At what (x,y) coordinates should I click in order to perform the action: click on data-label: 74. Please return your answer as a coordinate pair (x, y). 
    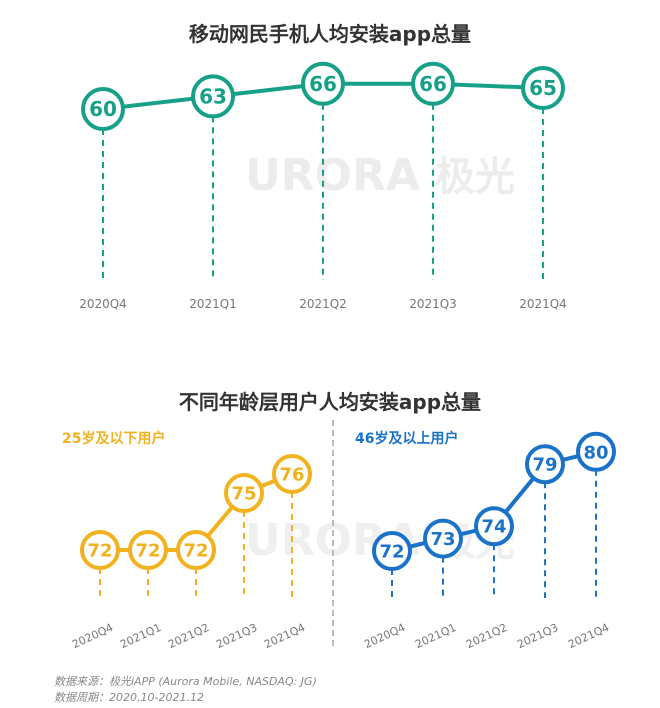
    Looking at the image, I should click on (493, 527).